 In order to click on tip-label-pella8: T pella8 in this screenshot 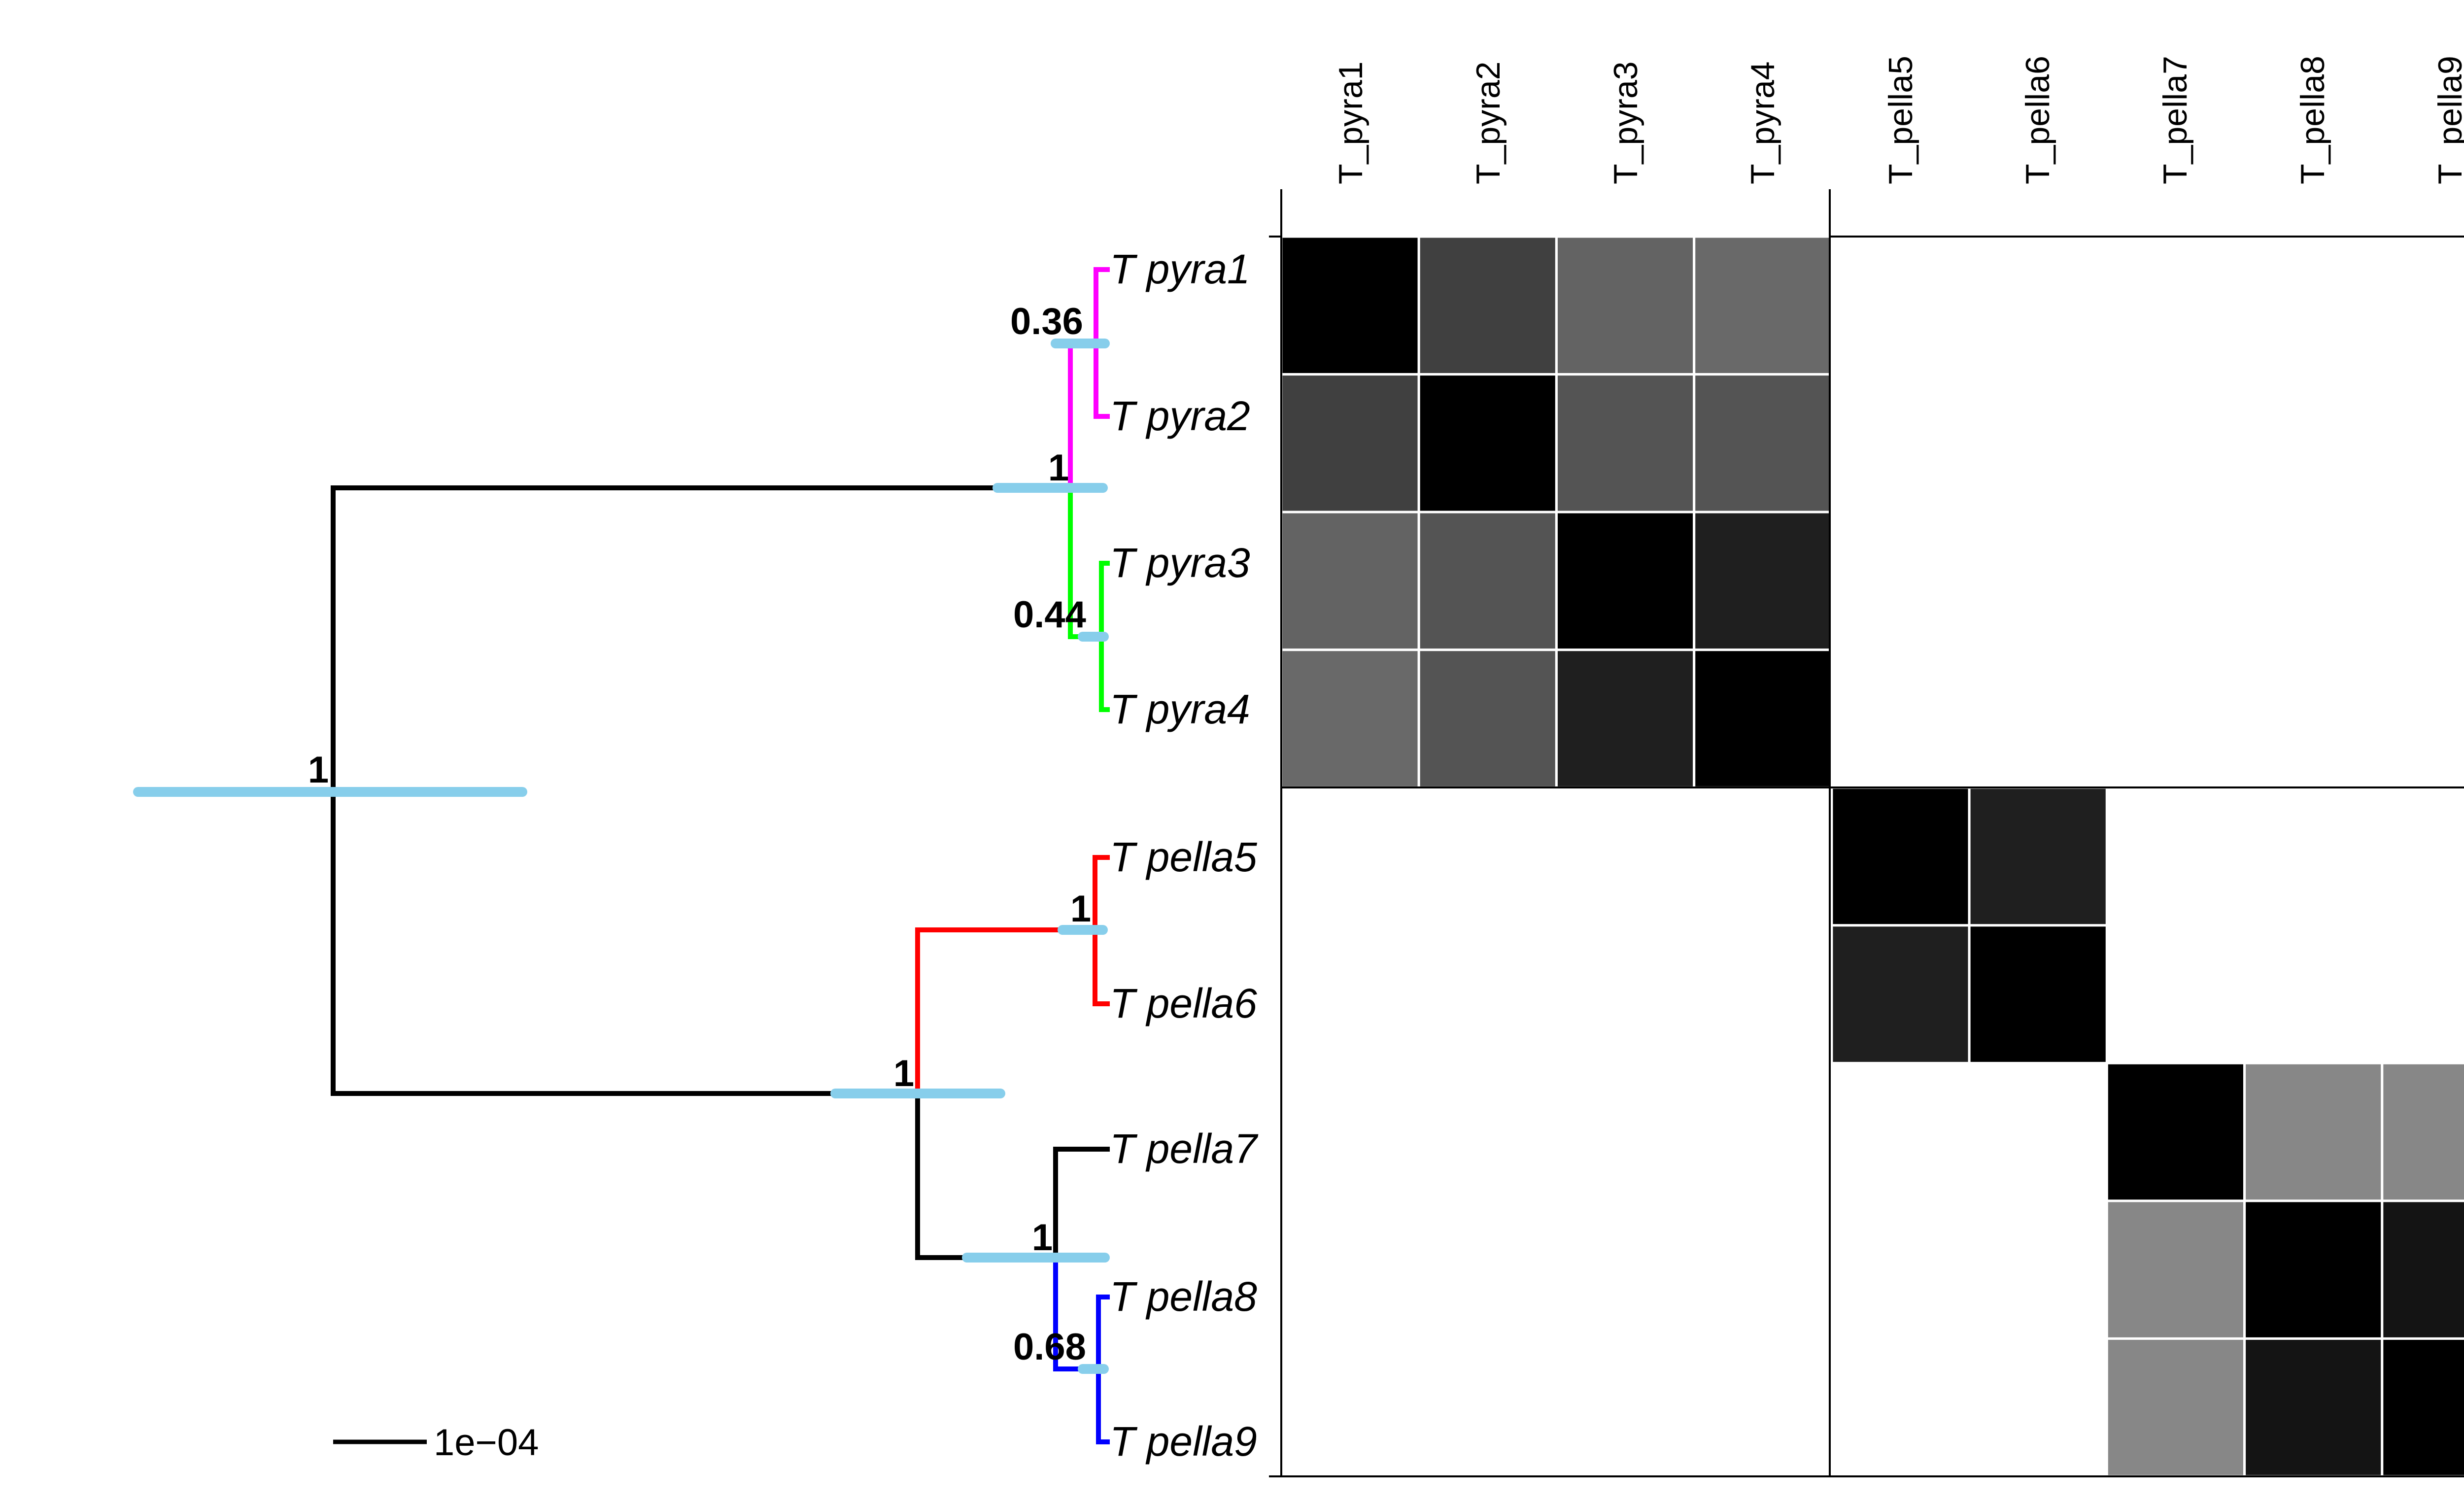, I will do `click(1183, 1296)`.